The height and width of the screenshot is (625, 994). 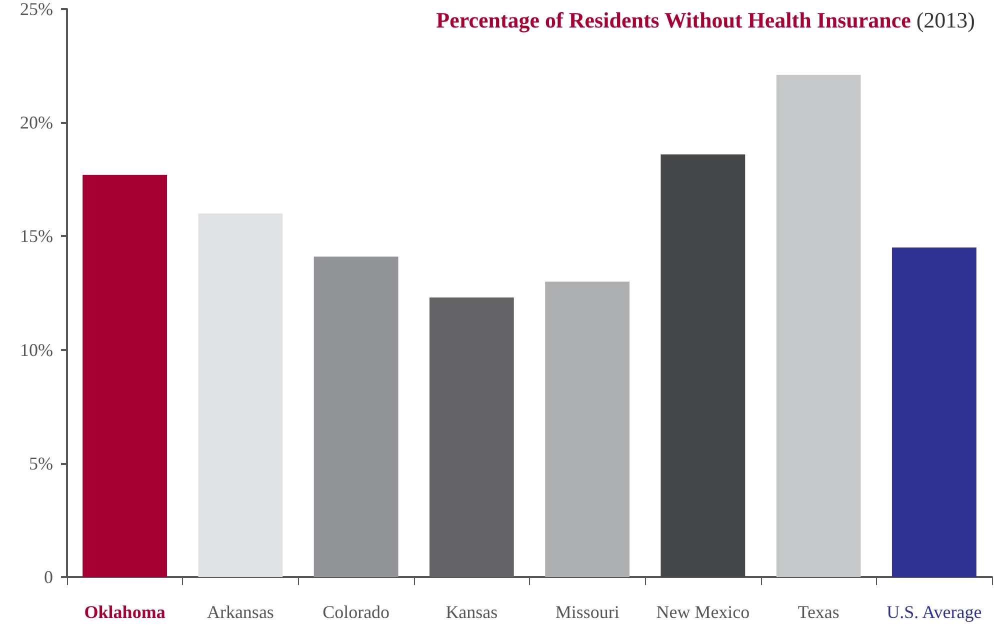 What do you see at coordinates (819, 612) in the screenshot?
I see `x-tick-label: Texas` at bounding box center [819, 612].